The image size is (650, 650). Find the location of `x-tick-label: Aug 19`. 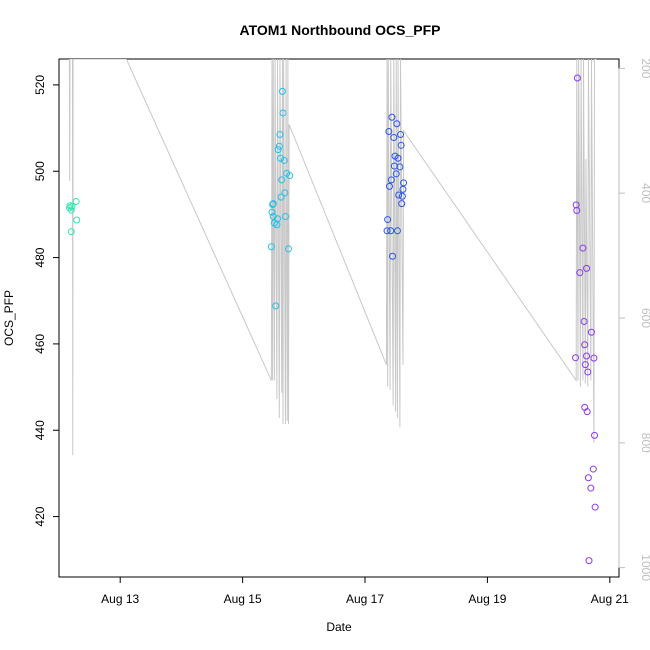

x-tick-label: Aug 19 is located at coordinates (487, 599).